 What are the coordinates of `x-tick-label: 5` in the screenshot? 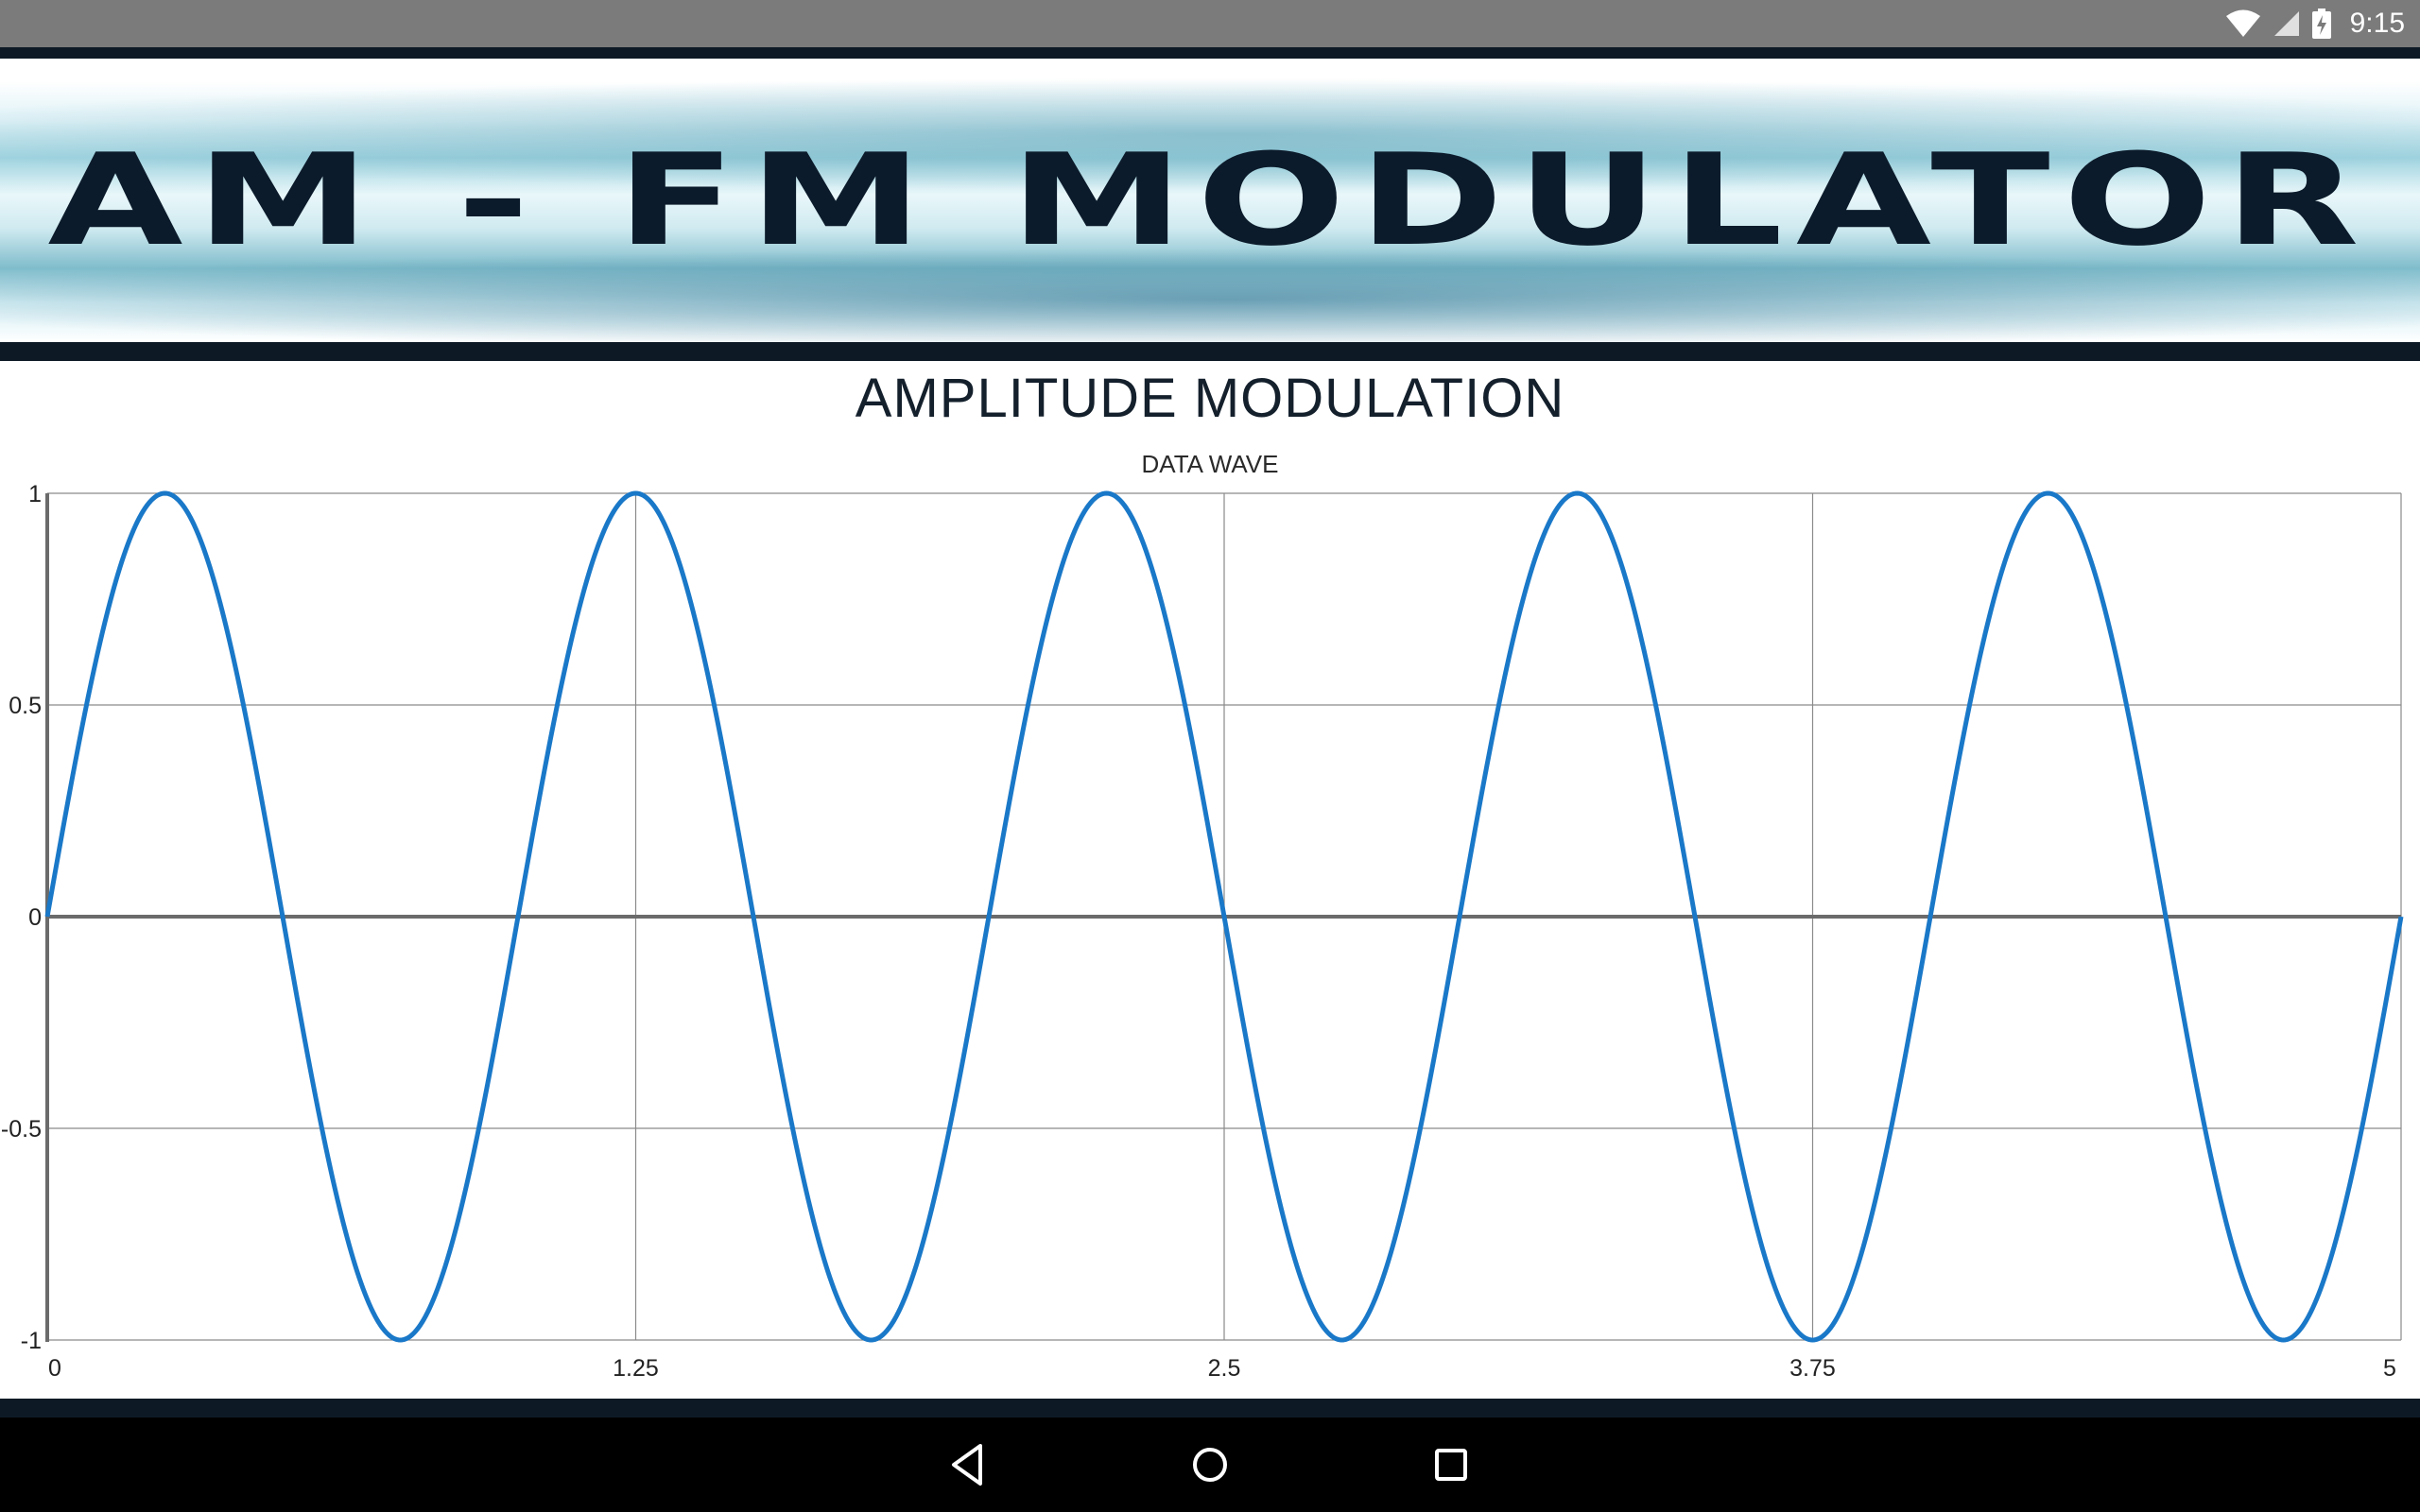 It's located at (2389, 1368).